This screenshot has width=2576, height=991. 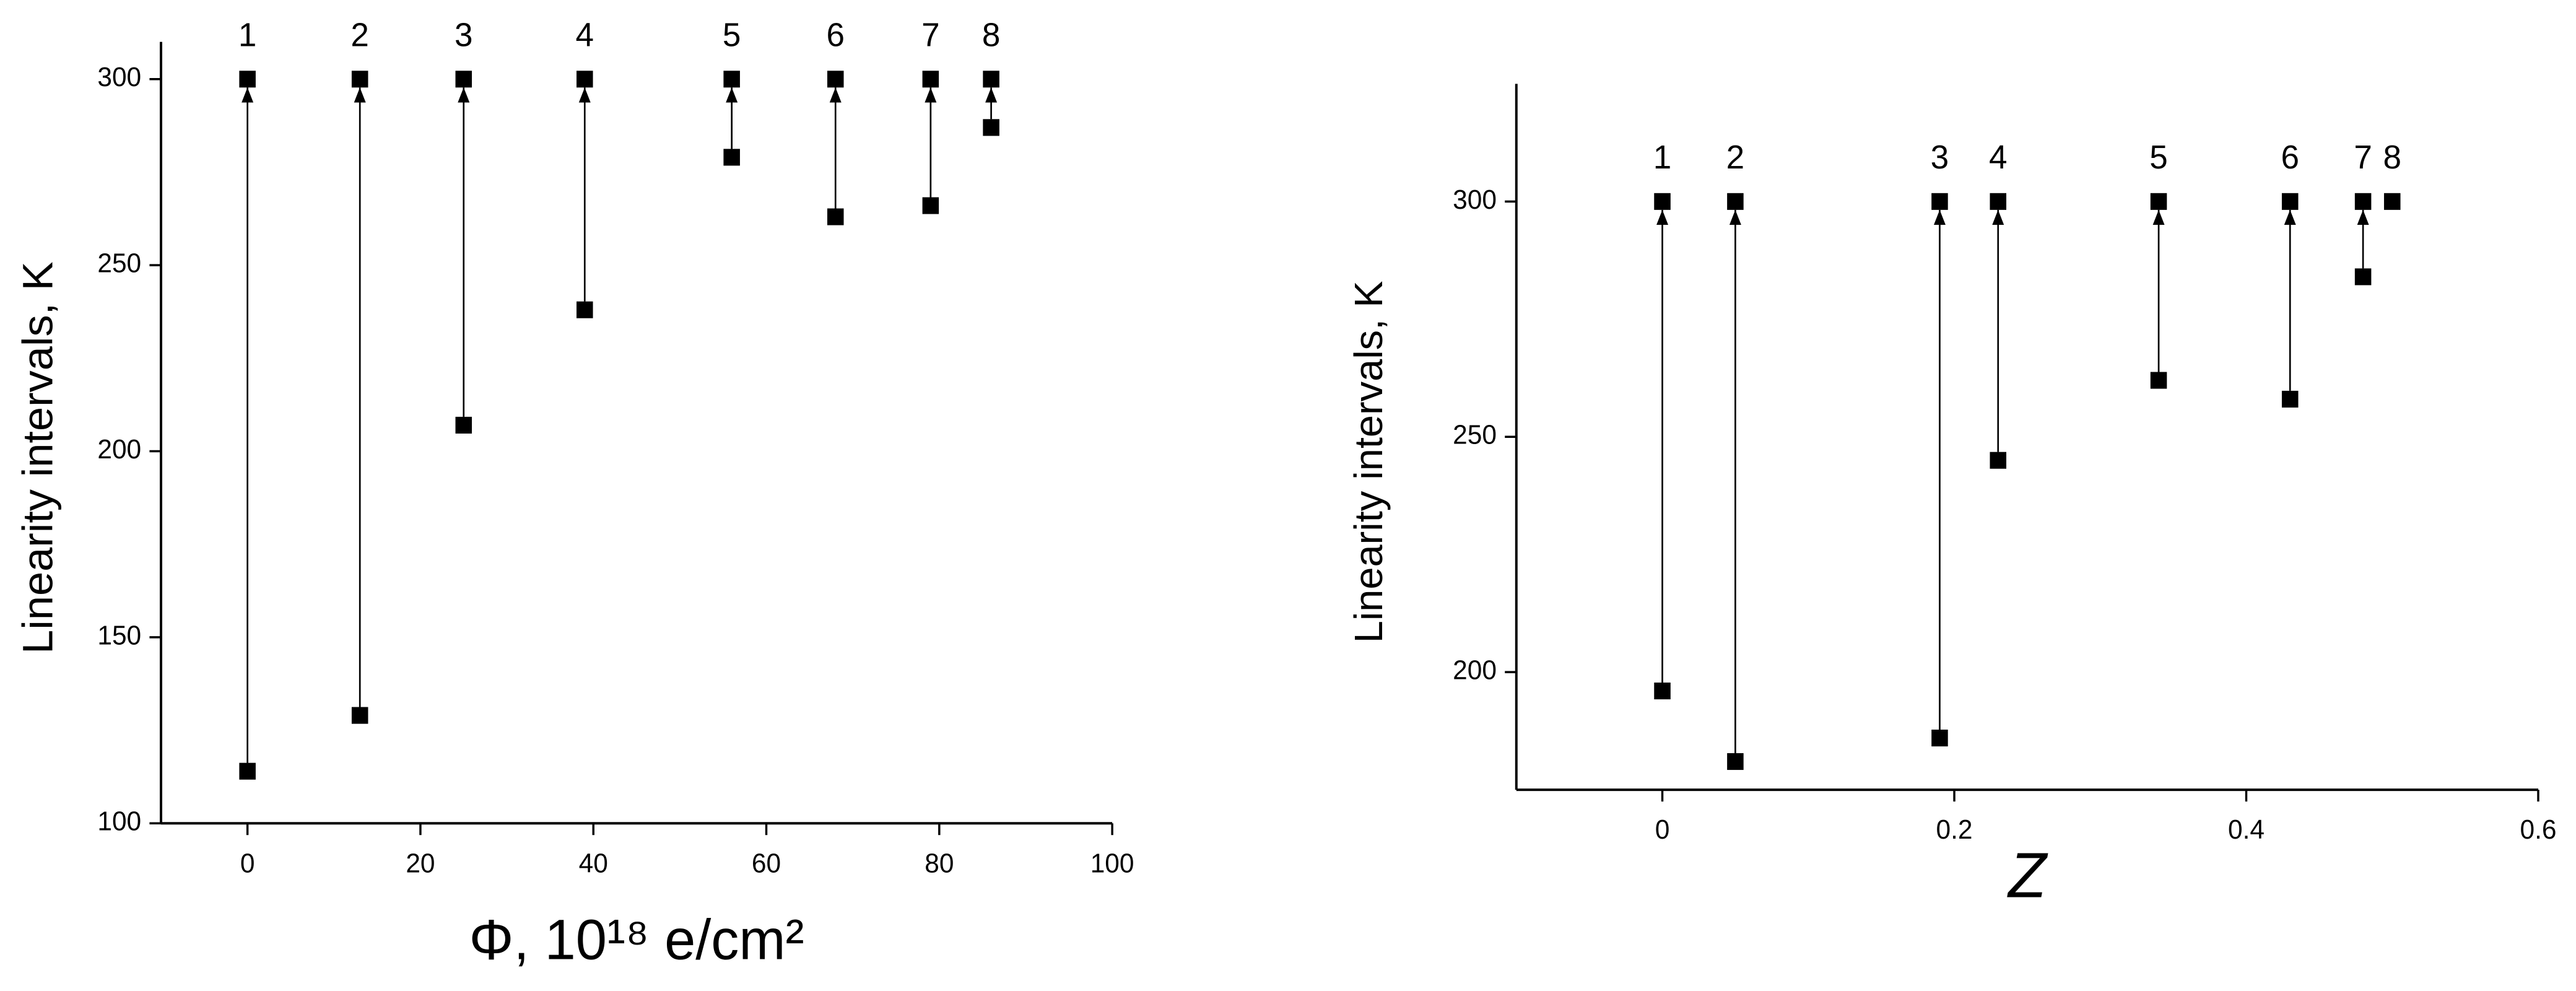 I want to click on x-tick-label: 100, so click(x=1112, y=864).